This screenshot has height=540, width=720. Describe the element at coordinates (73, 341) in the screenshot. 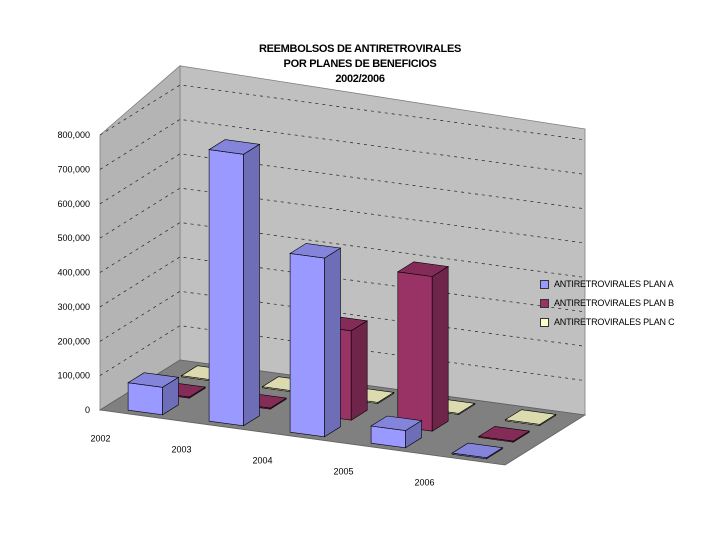

I see `y-tick-label: 200,000` at that location.